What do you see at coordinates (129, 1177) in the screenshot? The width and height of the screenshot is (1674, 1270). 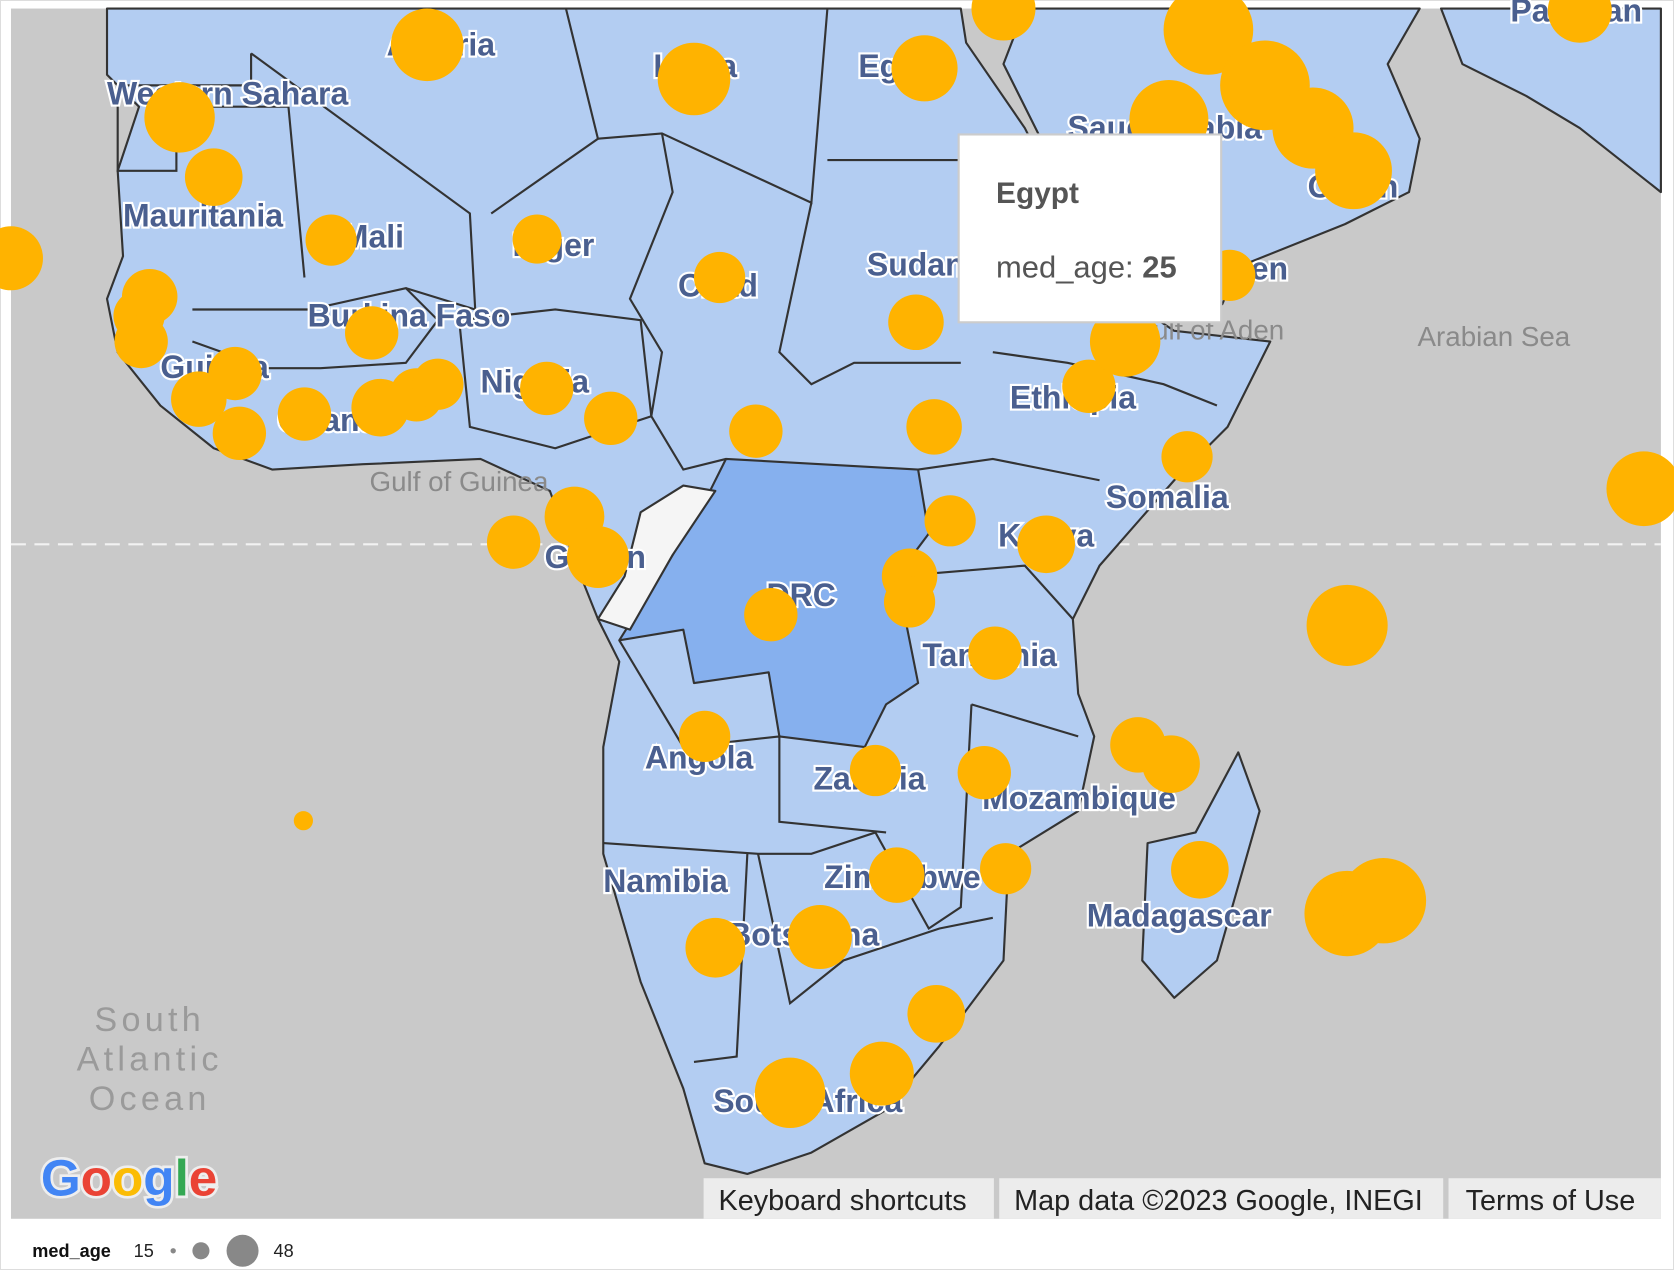 I see `google-logo: Google` at bounding box center [129, 1177].